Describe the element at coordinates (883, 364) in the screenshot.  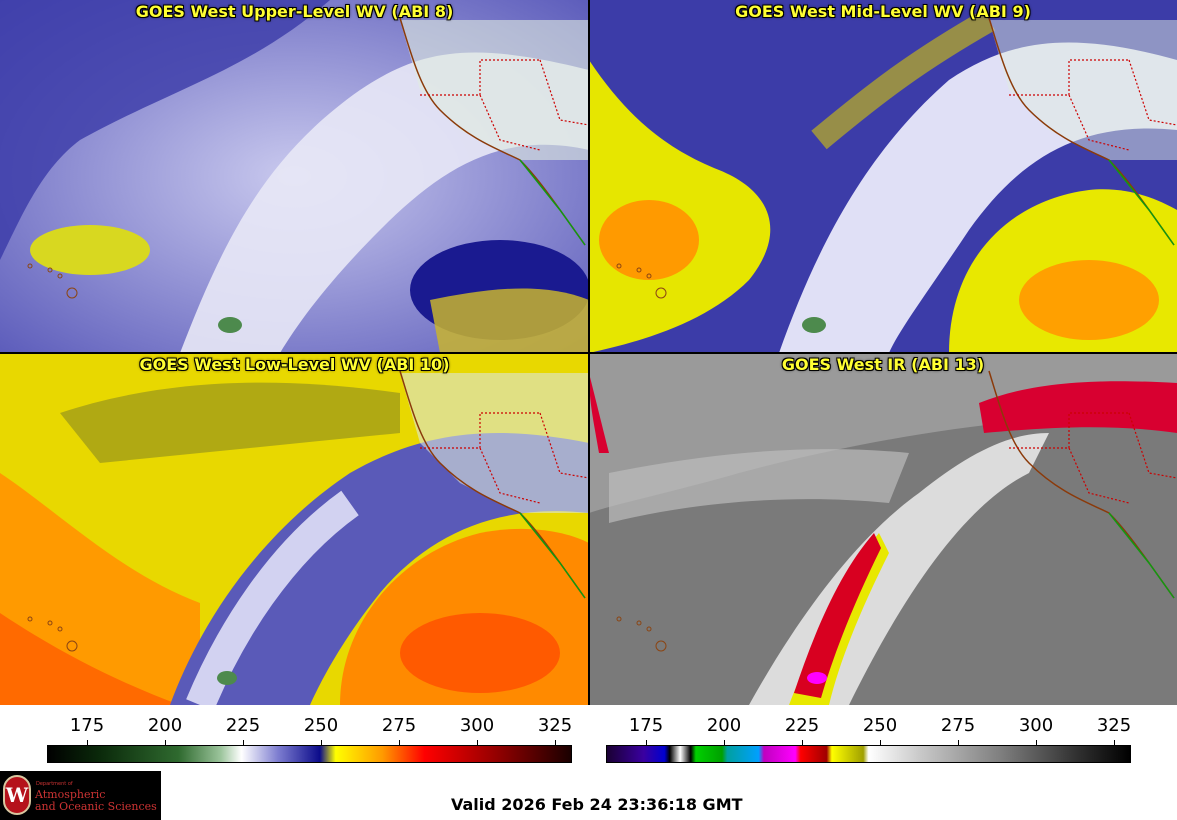
I see `panel-title: GOES West IR (ABI 13)` at that location.